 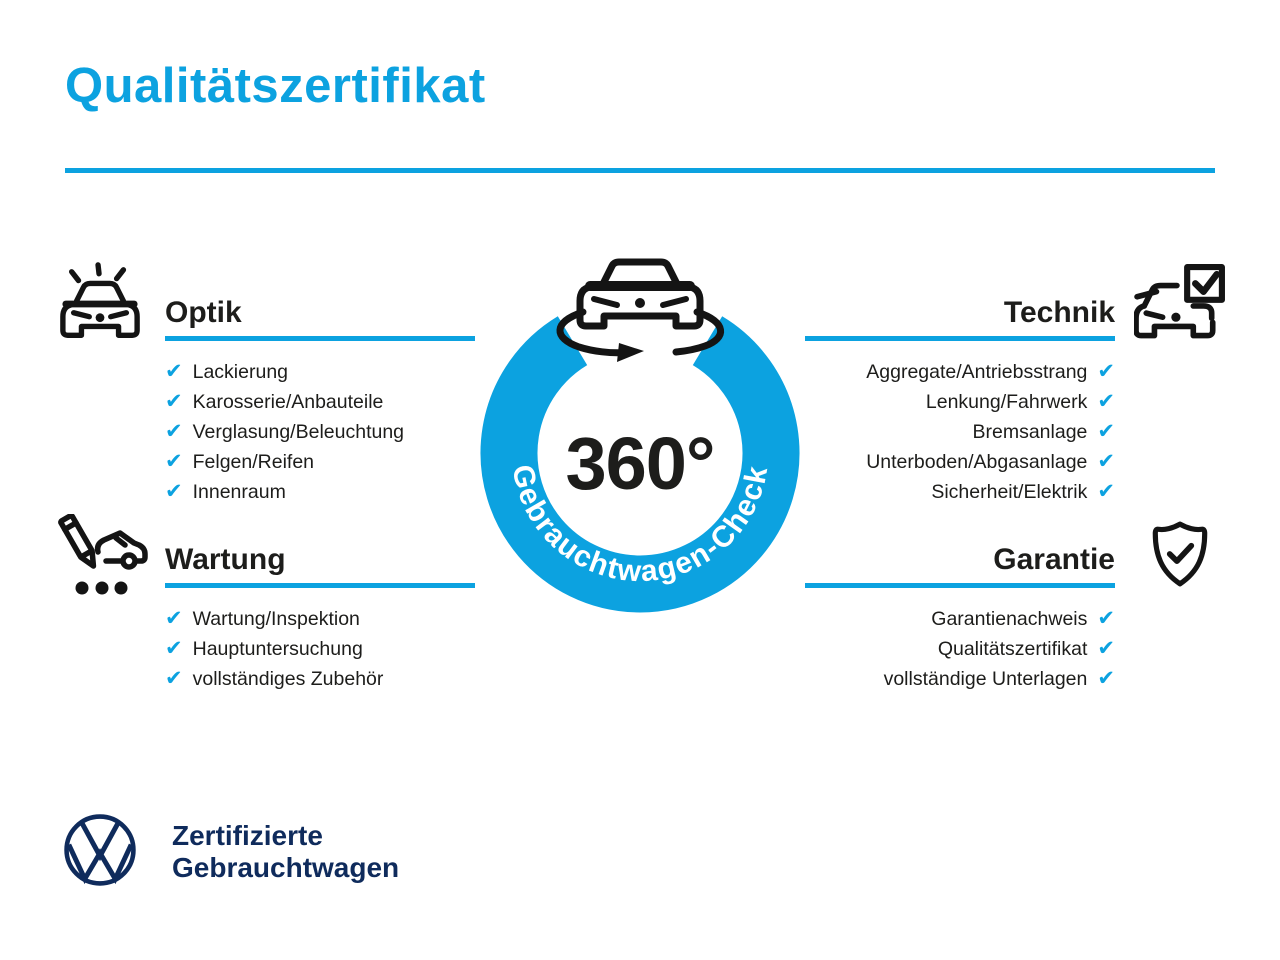 What do you see at coordinates (1030, 431) in the screenshot?
I see `checklist-item-label: Bremsanlage` at bounding box center [1030, 431].